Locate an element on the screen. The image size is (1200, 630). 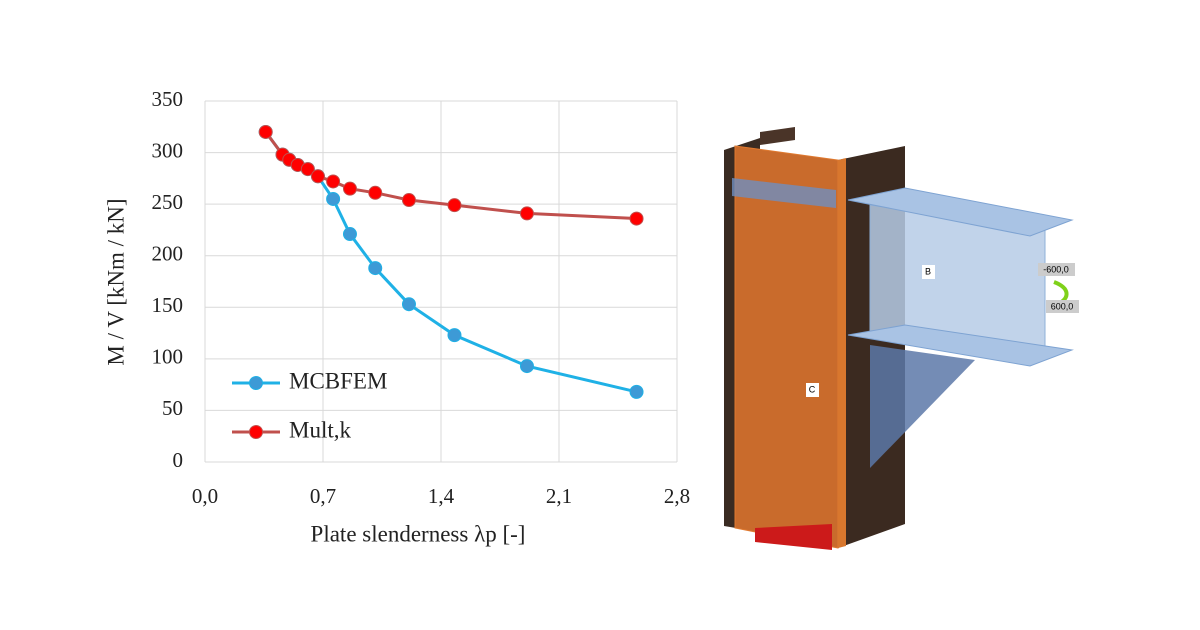
y-tick-label: 100 is located at coordinates (168, 357).